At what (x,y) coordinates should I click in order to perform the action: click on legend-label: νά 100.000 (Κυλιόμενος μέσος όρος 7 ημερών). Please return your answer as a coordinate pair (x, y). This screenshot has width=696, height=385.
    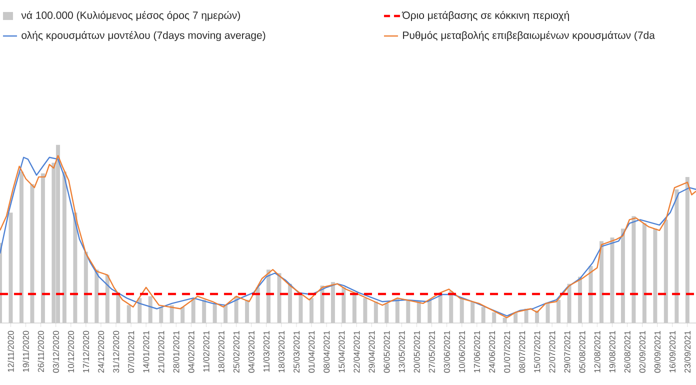
    Looking at the image, I should click on (130, 16).